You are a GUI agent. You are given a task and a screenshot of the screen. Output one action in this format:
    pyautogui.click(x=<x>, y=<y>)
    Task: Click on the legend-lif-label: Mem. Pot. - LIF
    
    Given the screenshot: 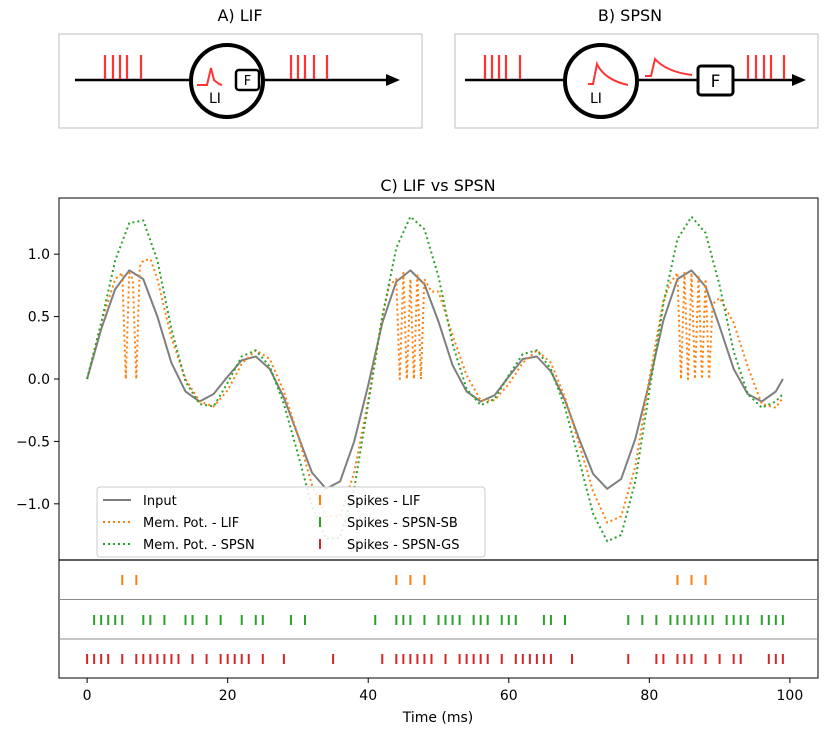 What is the action you would take?
    pyautogui.click(x=191, y=523)
    